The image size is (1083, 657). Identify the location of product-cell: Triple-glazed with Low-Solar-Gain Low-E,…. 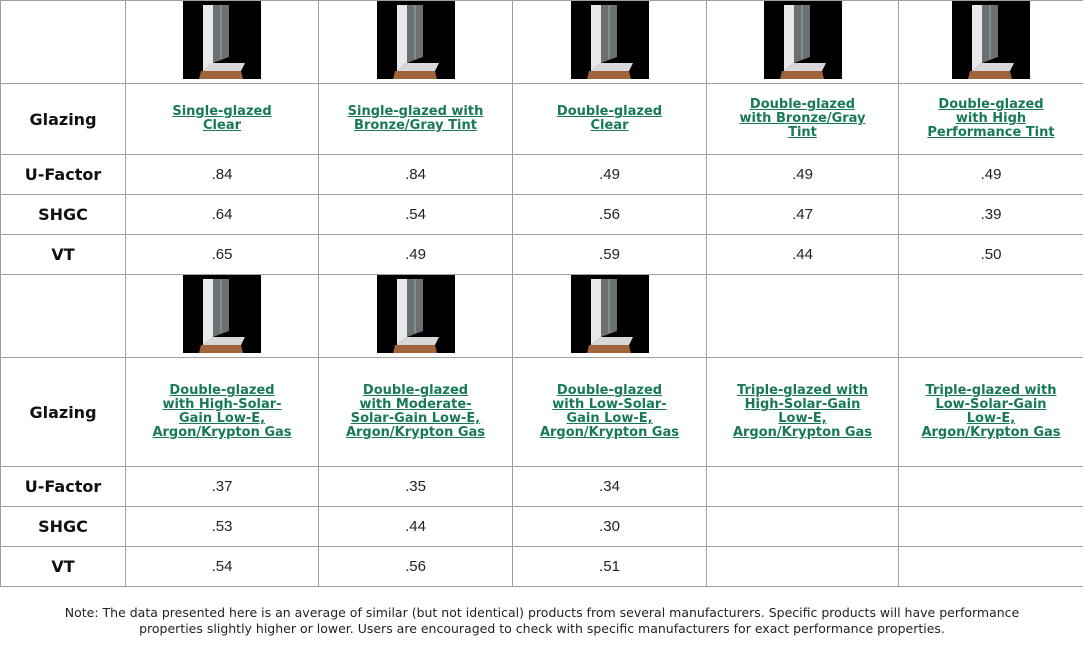
(990, 412).